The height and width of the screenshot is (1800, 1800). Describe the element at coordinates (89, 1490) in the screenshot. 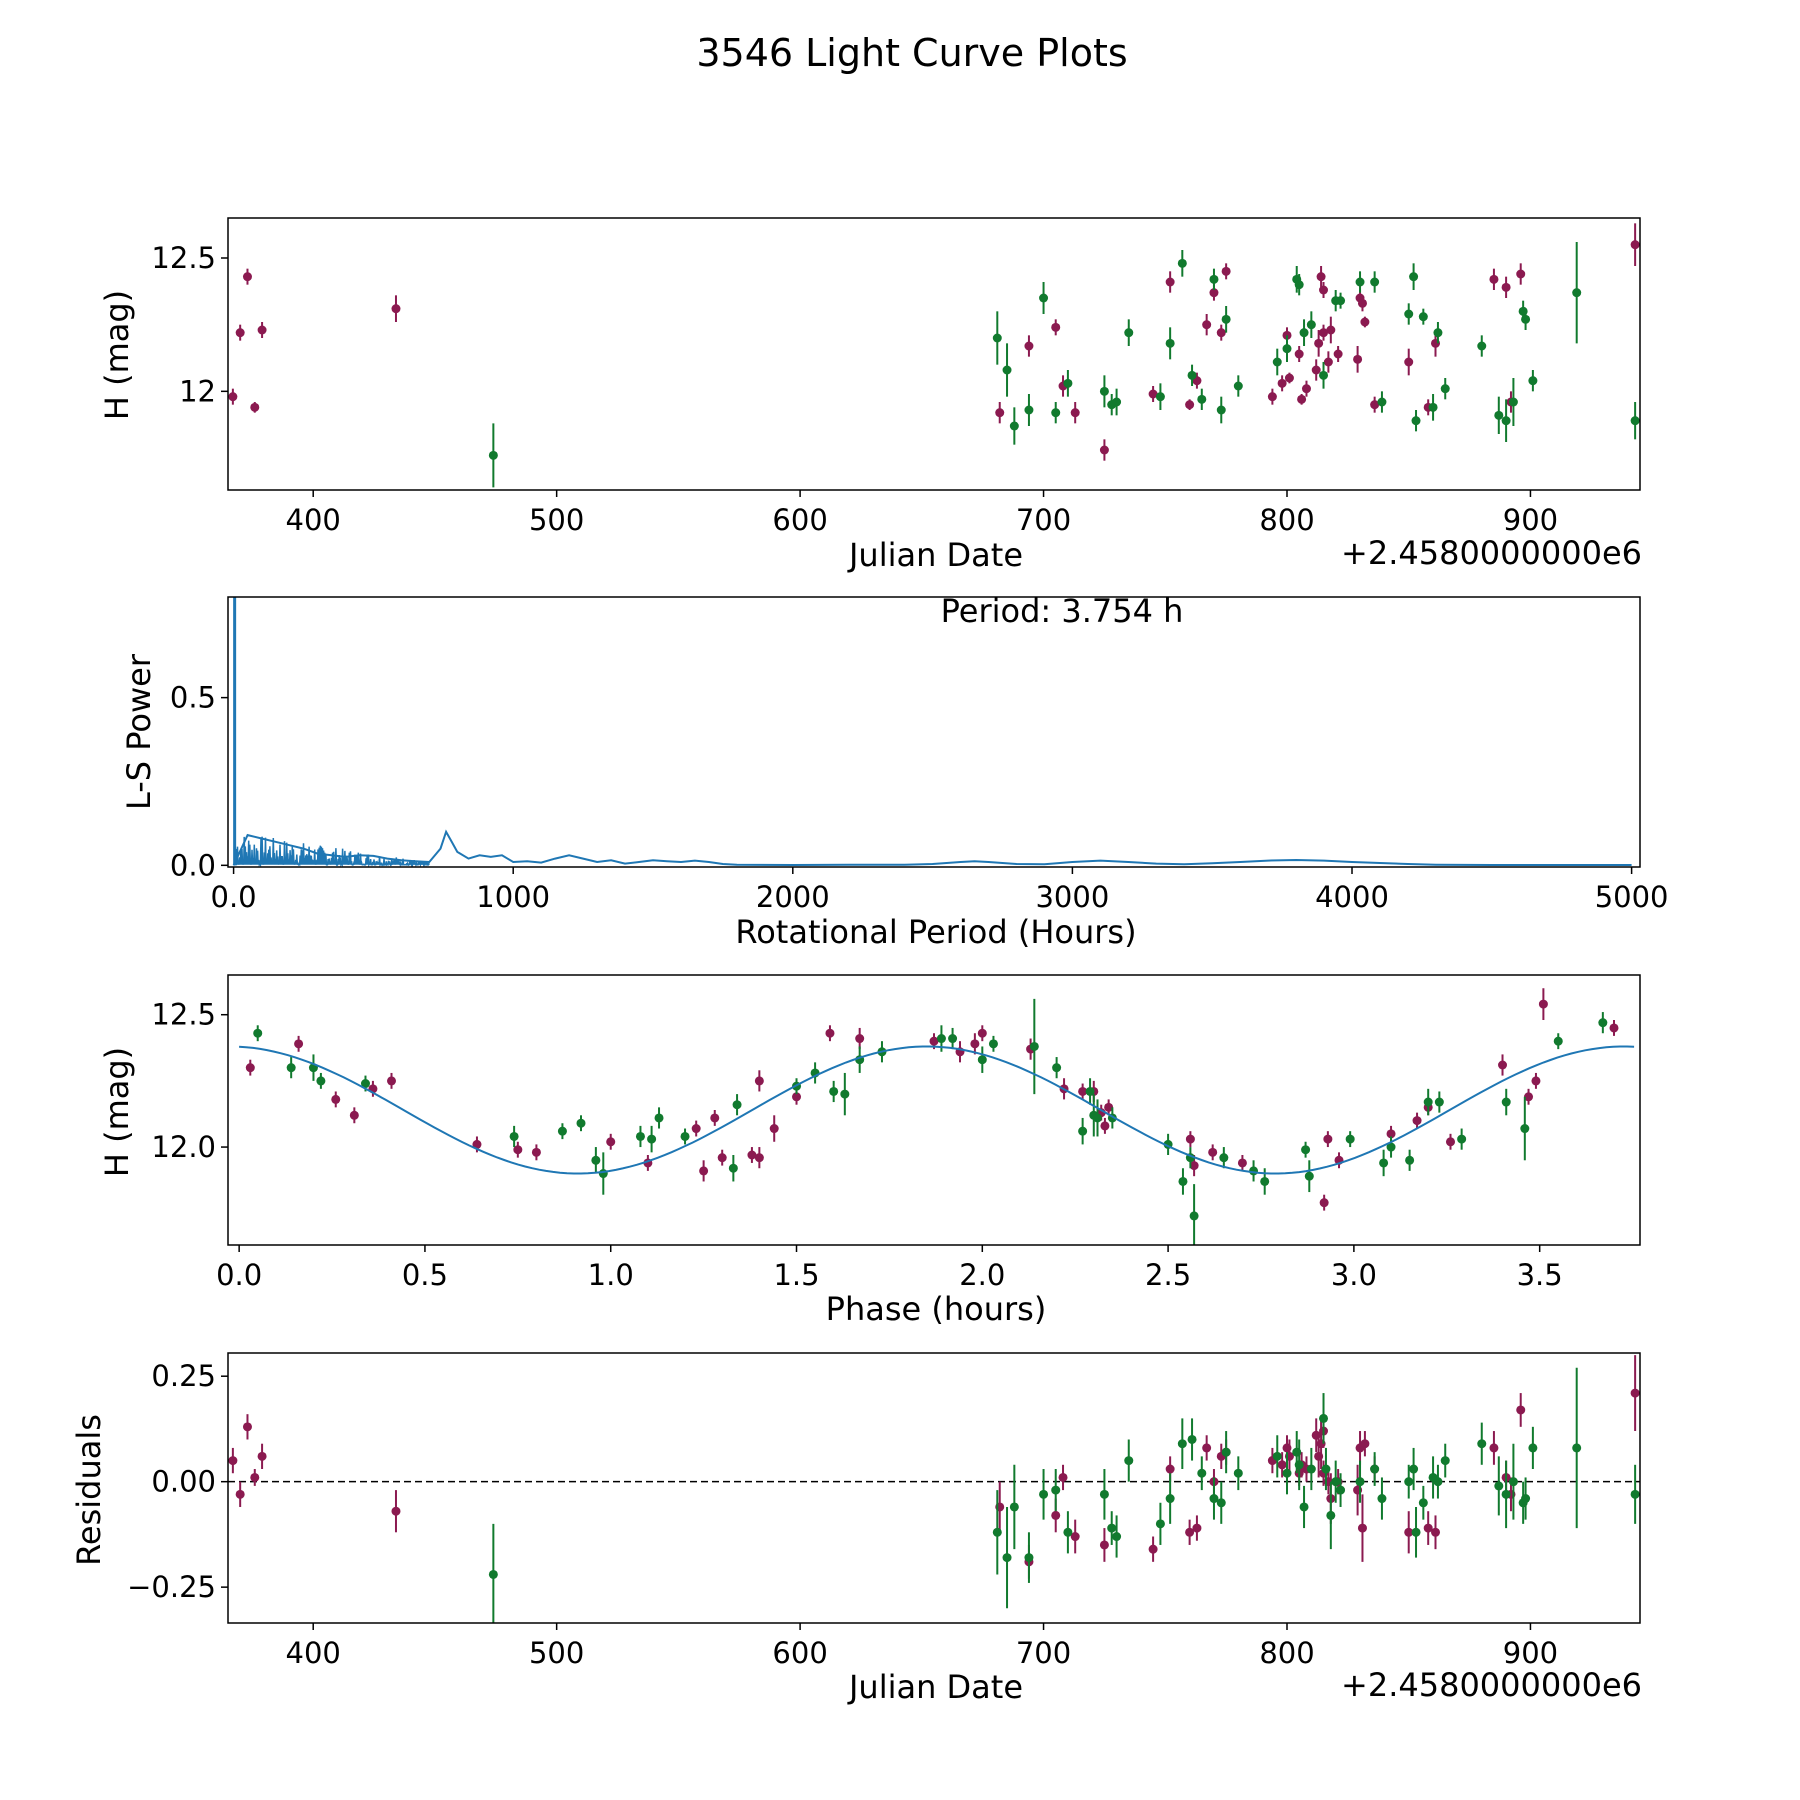

I see `residuals-ylabel: Residuals` at that location.